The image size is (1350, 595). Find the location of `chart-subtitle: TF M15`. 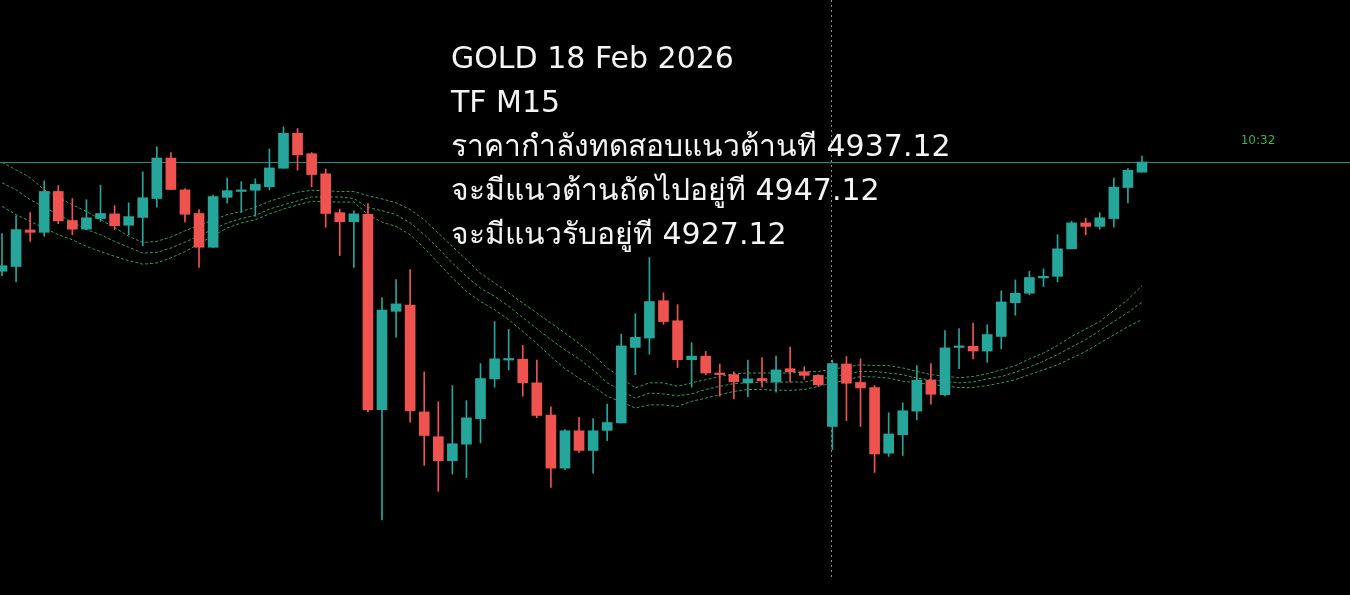

chart-subtitle: TF M15 is located at coordinates (506, 102).